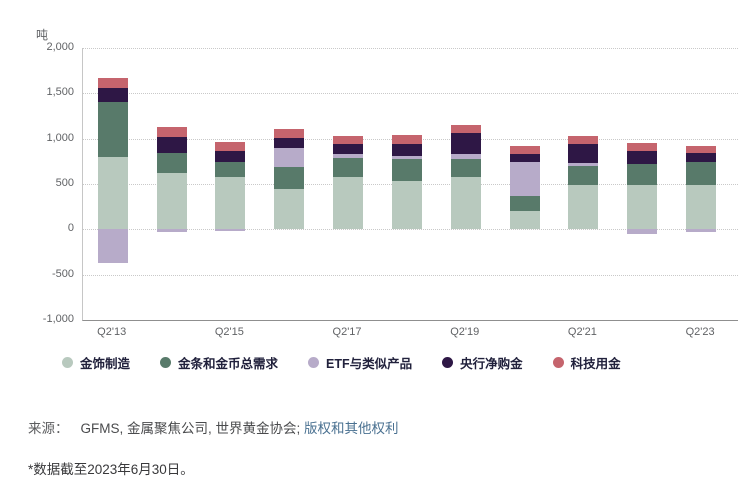 This screenshot has height=479, width=753. What do you see at coordinates (112, 332) in the screenshot?
I see `x-tick-label: Q2'13` at bounding box center [112, 332].